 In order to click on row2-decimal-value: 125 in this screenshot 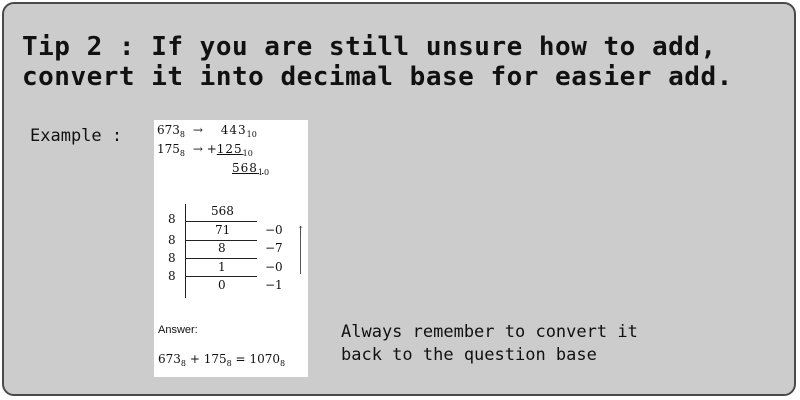, I will do `click(229, 149)`.